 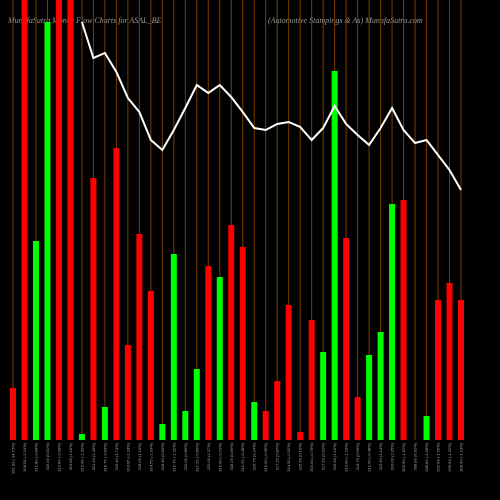 I want to click on x-tick-label: 292.03 (-1.55%), so click(x=438, y=456).